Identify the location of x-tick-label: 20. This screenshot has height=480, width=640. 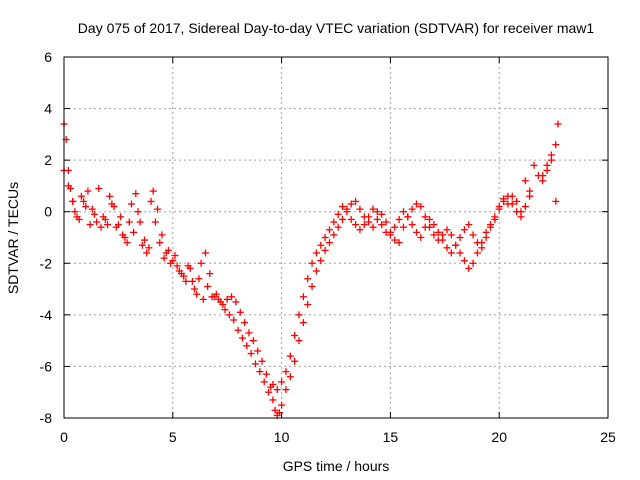
(499, 437).